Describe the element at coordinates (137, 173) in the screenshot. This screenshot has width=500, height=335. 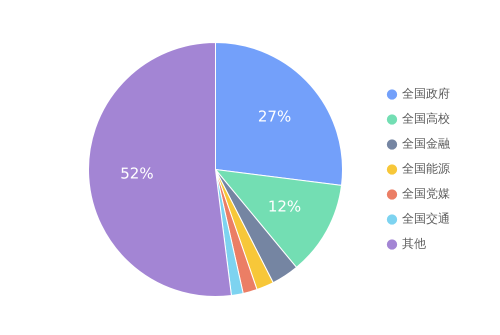
I see `data-label: 52%` at that location.